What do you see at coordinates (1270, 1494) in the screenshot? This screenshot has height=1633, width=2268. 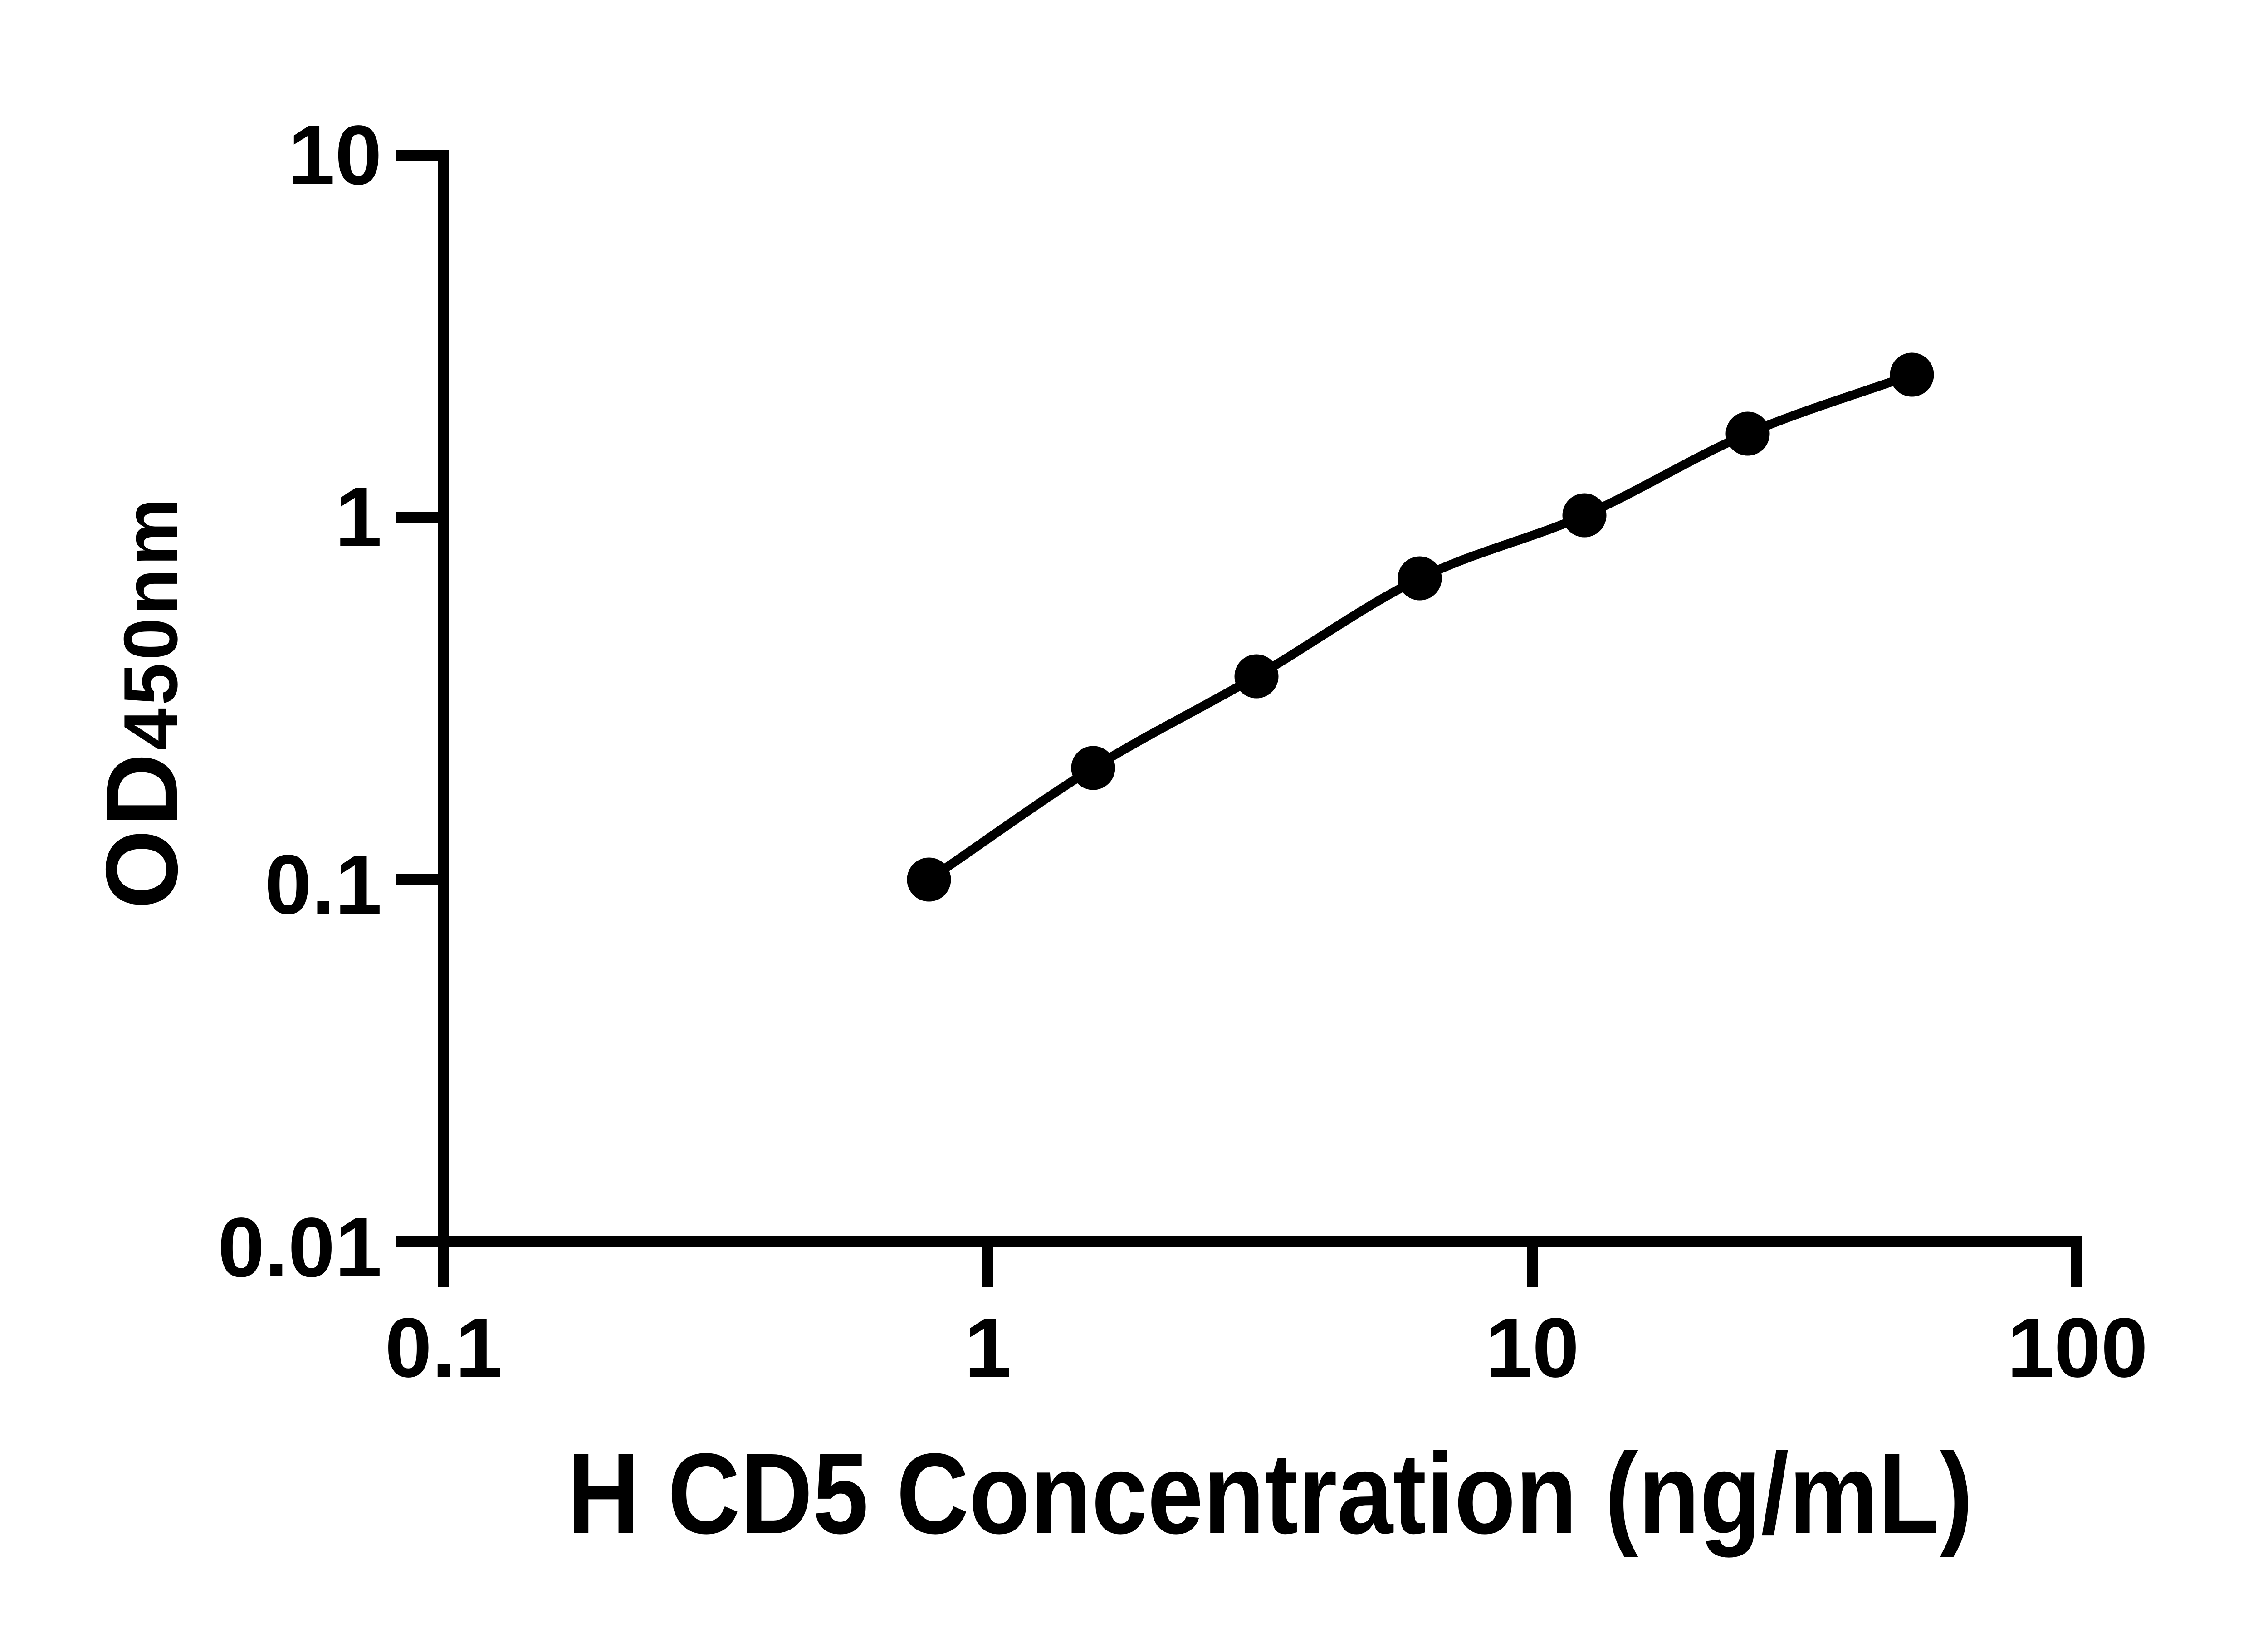 I see `svg-text: H CD5 Concentration (ng/mL)` at bounding box center [1270, 1494].